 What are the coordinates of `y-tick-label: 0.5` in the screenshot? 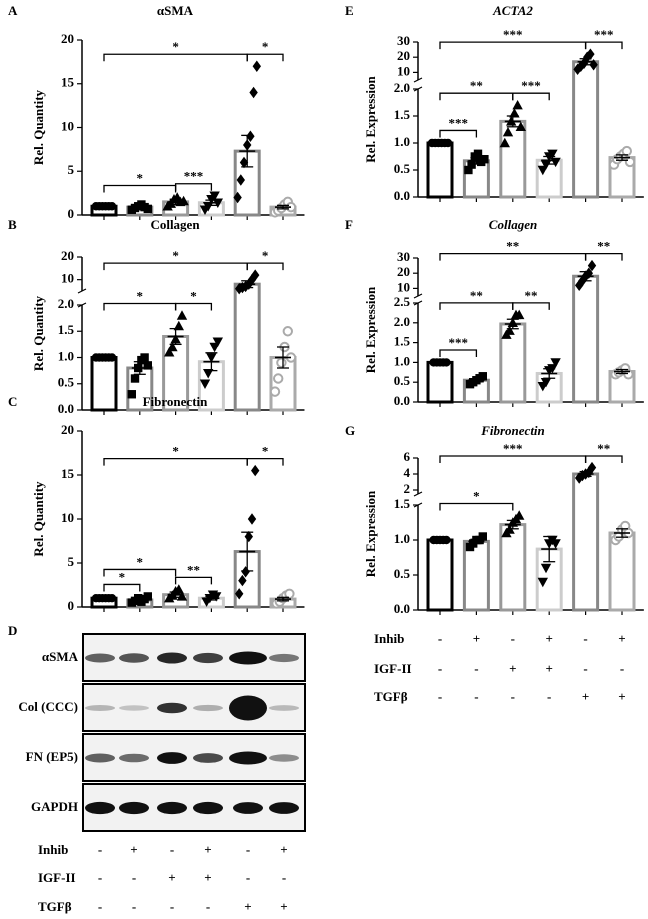 It's located at (402, 573).